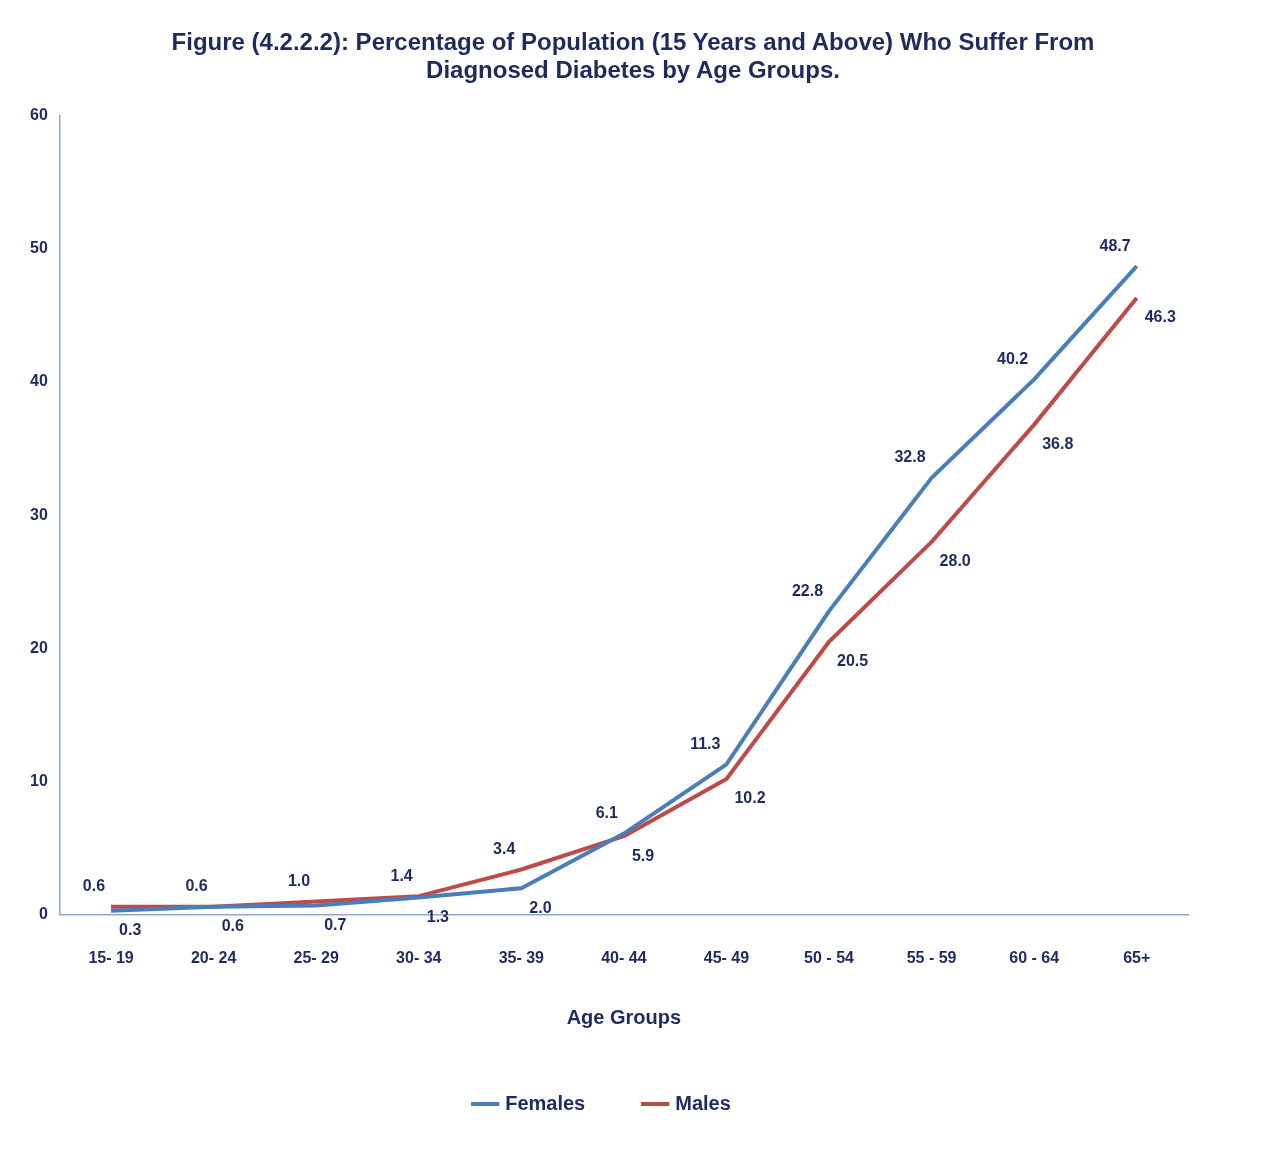 The height and width of the screenshot is (1149, 1266). I want to click on data-label: 11.3, so click(705, 743).